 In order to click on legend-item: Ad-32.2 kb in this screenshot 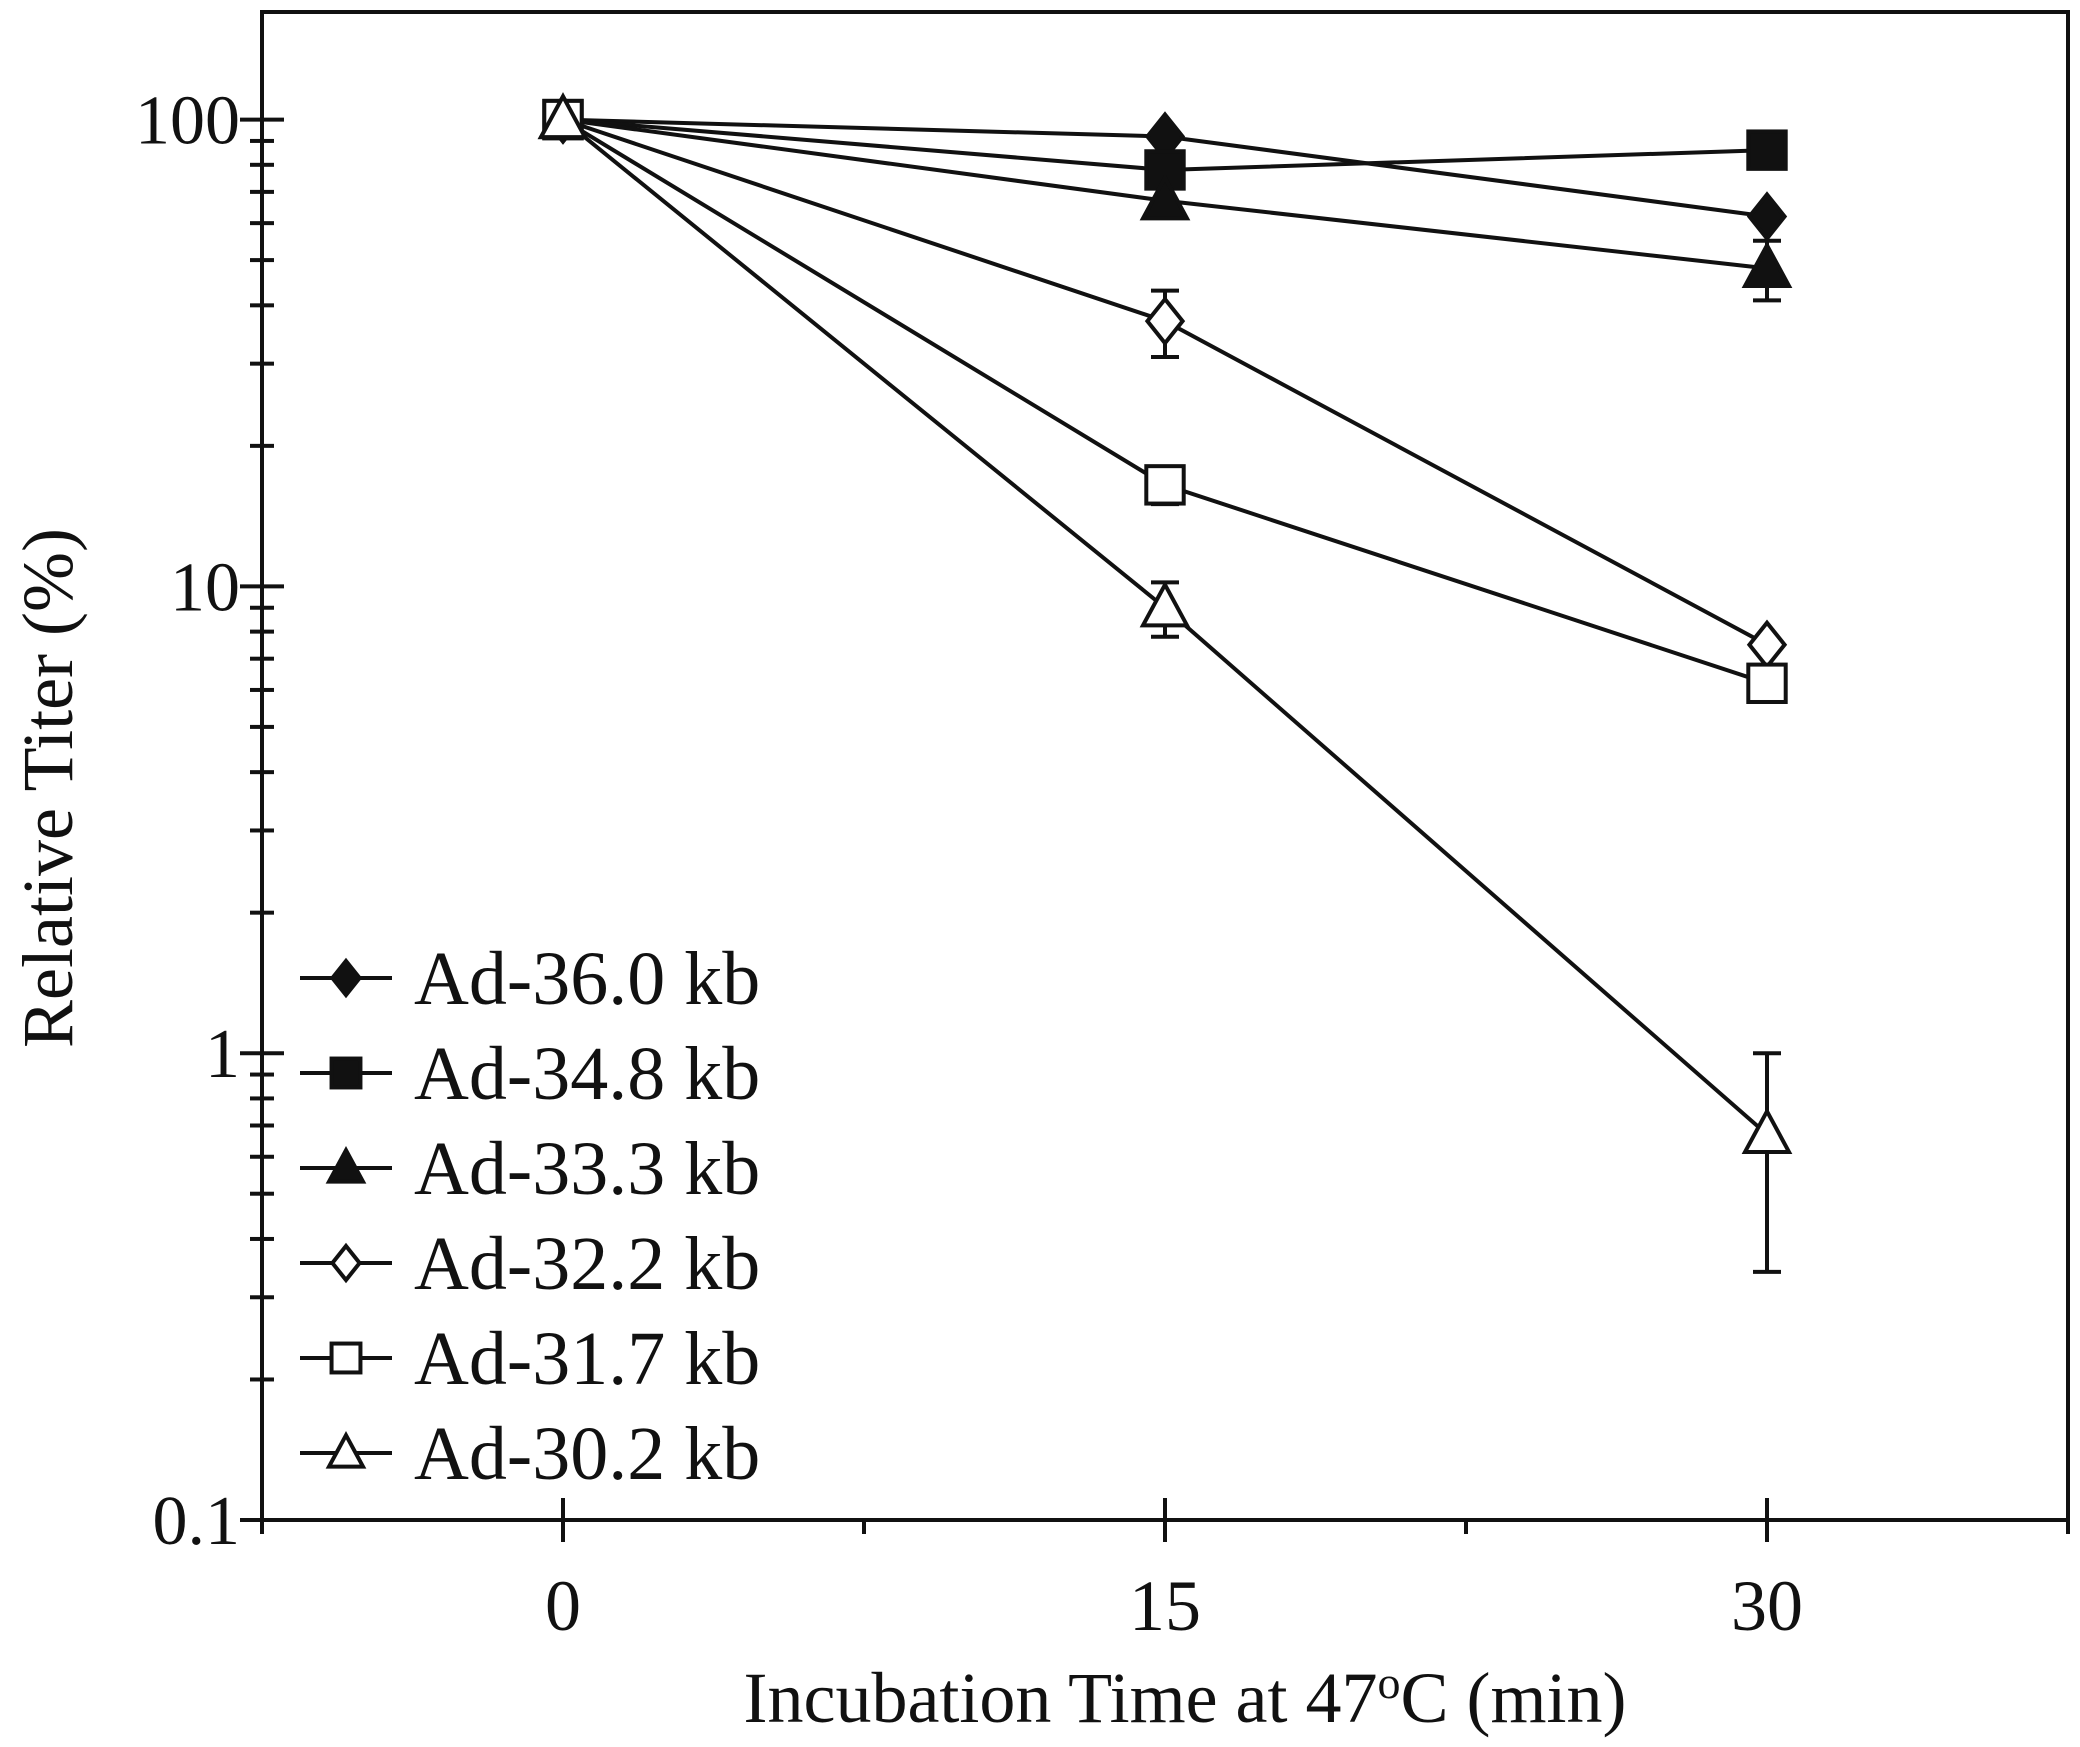, I will do `click(530, 1264)`.